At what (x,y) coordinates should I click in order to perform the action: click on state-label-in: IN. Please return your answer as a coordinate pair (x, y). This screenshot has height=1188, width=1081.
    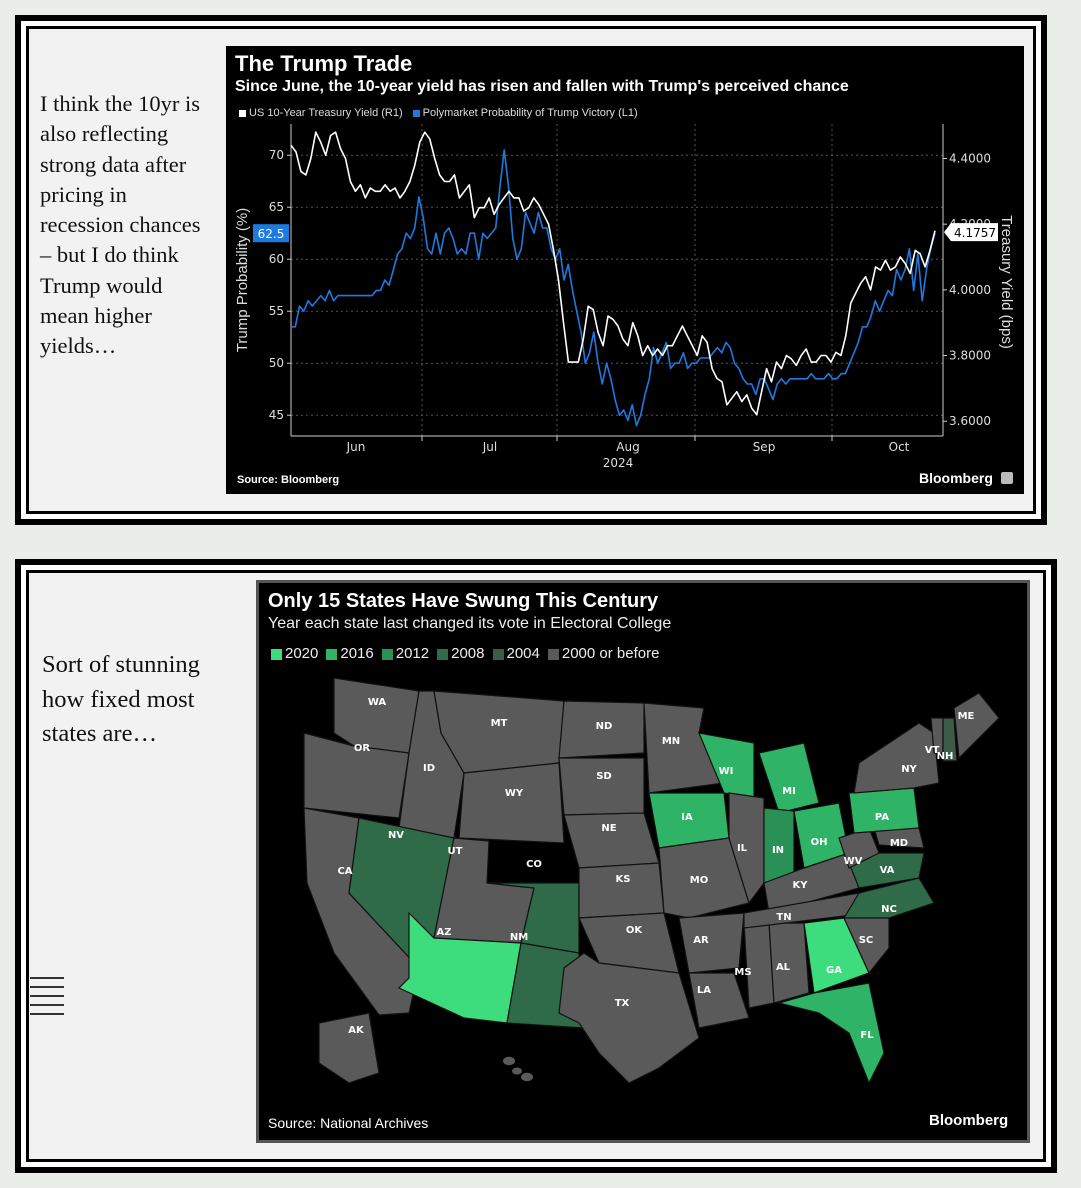
    Looking at the image, I should click on (778, 850).